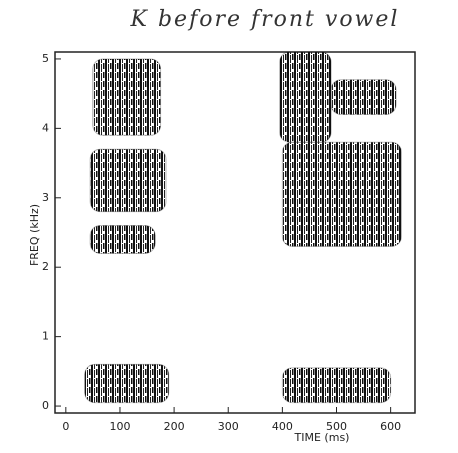 The width and height of the screenshot is (458, 453). Describe the element at coordinates (45, 58) in the screenshot. I see `y-tick-label: 5` at that location.